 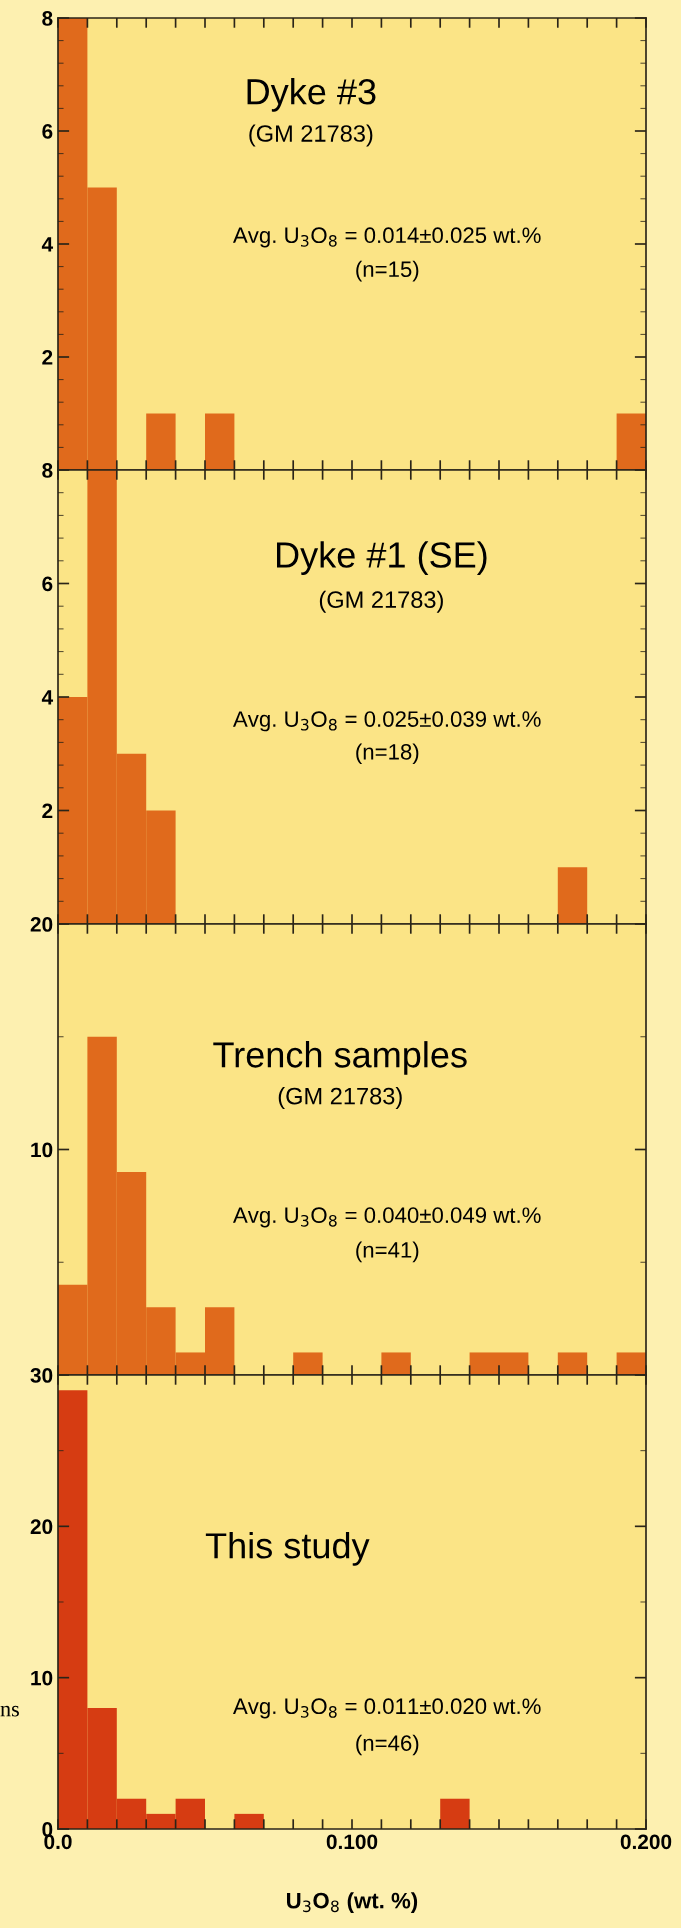 I want to click on annotation: (n=18), so click(x=387, y=754).